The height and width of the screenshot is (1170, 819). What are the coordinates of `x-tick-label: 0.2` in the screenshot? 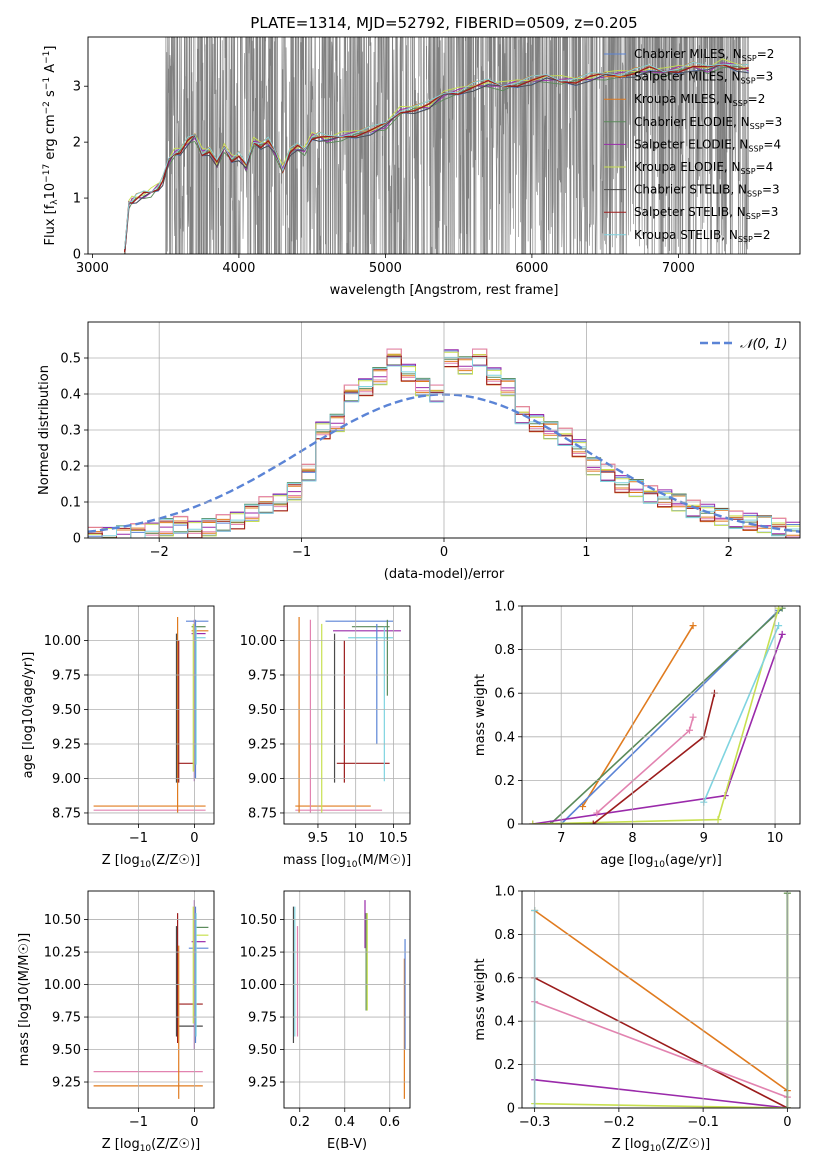 It's located at (299, 1122).